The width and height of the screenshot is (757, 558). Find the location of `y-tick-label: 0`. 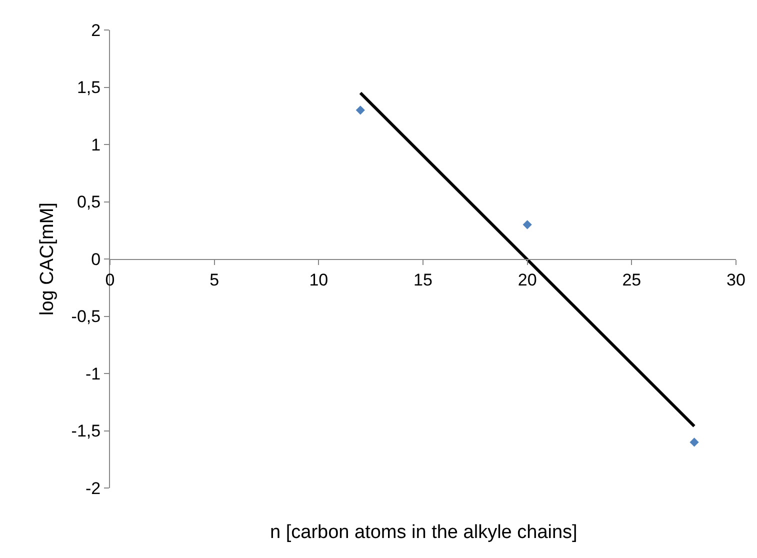

y-tick-label: 0 is located at coordinates (96, 259).